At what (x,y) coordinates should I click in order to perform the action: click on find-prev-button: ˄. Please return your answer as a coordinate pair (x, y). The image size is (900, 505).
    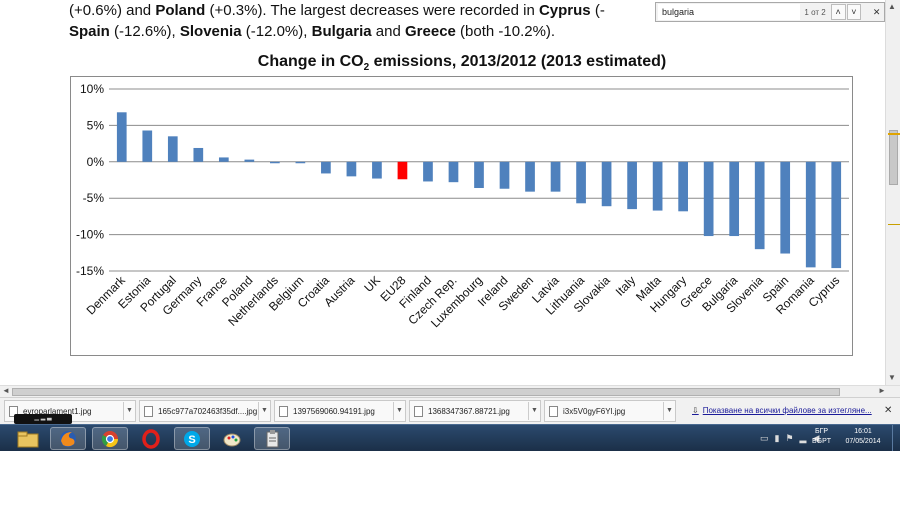
    Looking at the image, I should click on (838, 12).